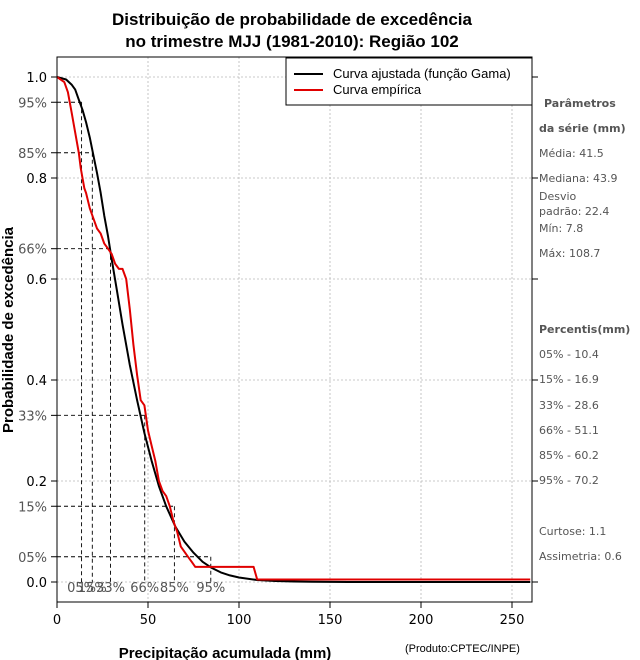 The width and height of the screenshot is (640, 660). What do you see at coordinates (36, 280) in the screenshot?
I see `y-tick-label: 0.6` at bounding box center [36, 280].